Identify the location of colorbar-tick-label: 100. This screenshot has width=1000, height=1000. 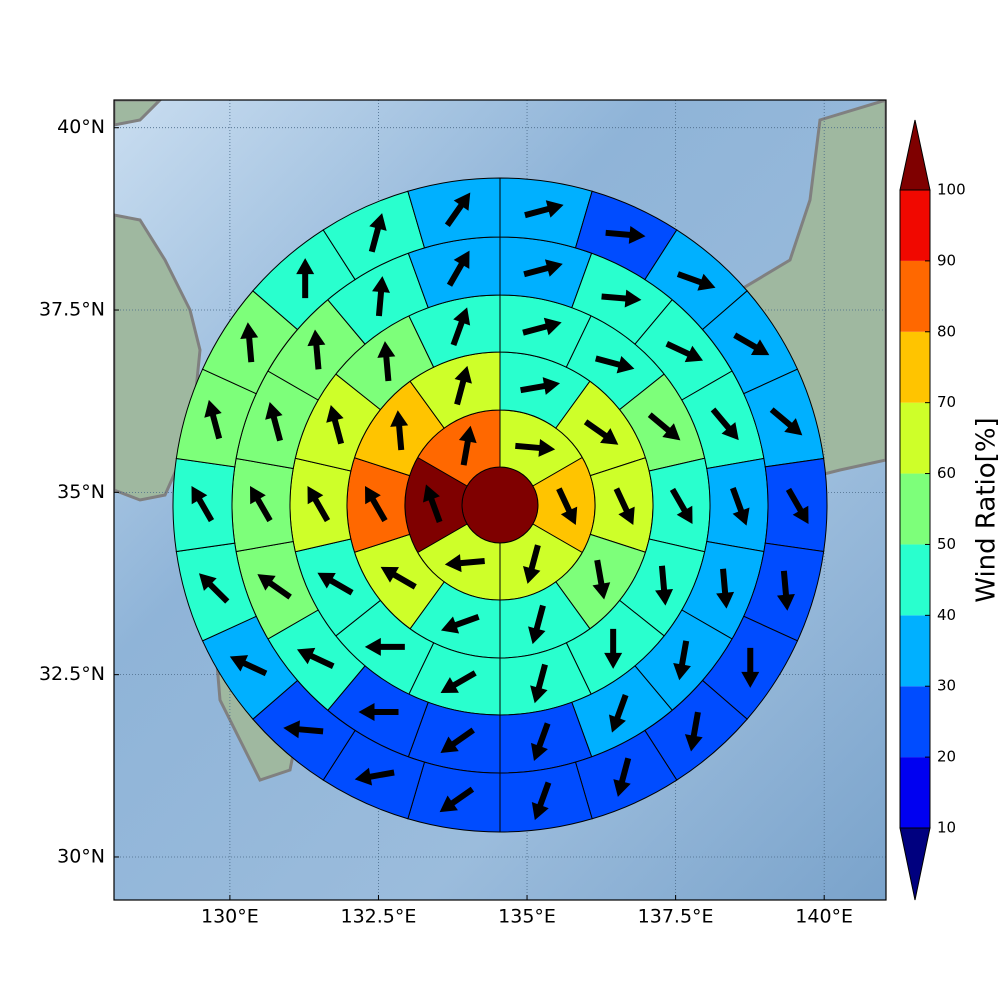
(951, 190).